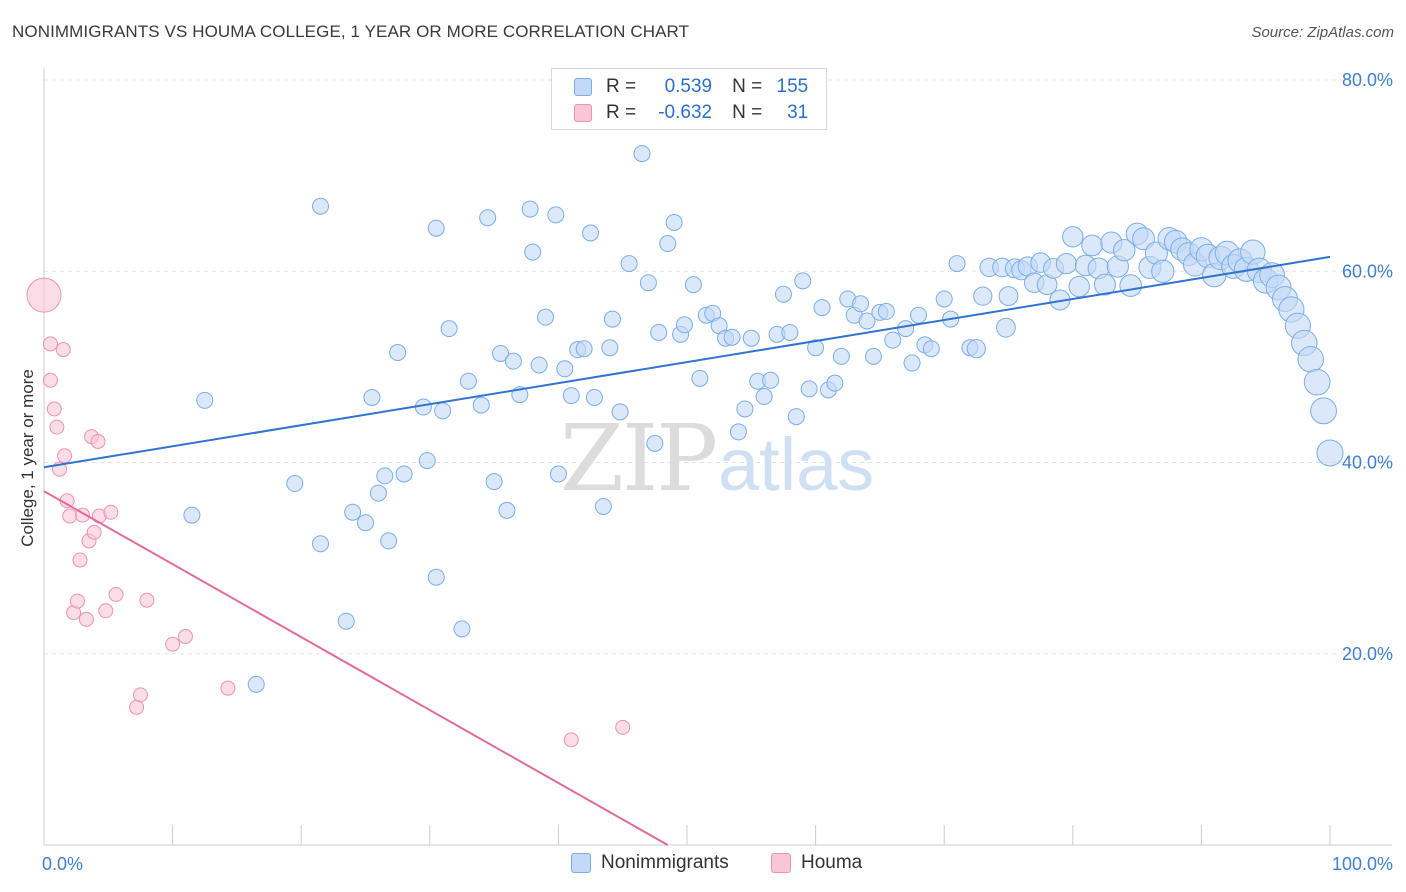 This screenshot has height=892, width=1406. What do you see at coordinates (62, 864) in the screenshot?
I see `x-tick-label: 0.0%` at bounding box center [62, 864].